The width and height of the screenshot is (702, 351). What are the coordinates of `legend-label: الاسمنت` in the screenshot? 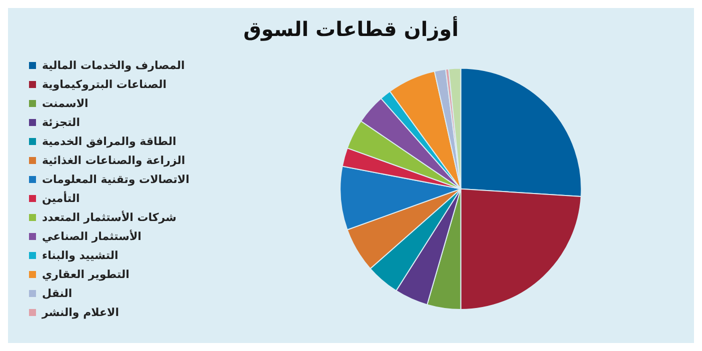 It's located at (65, 103).